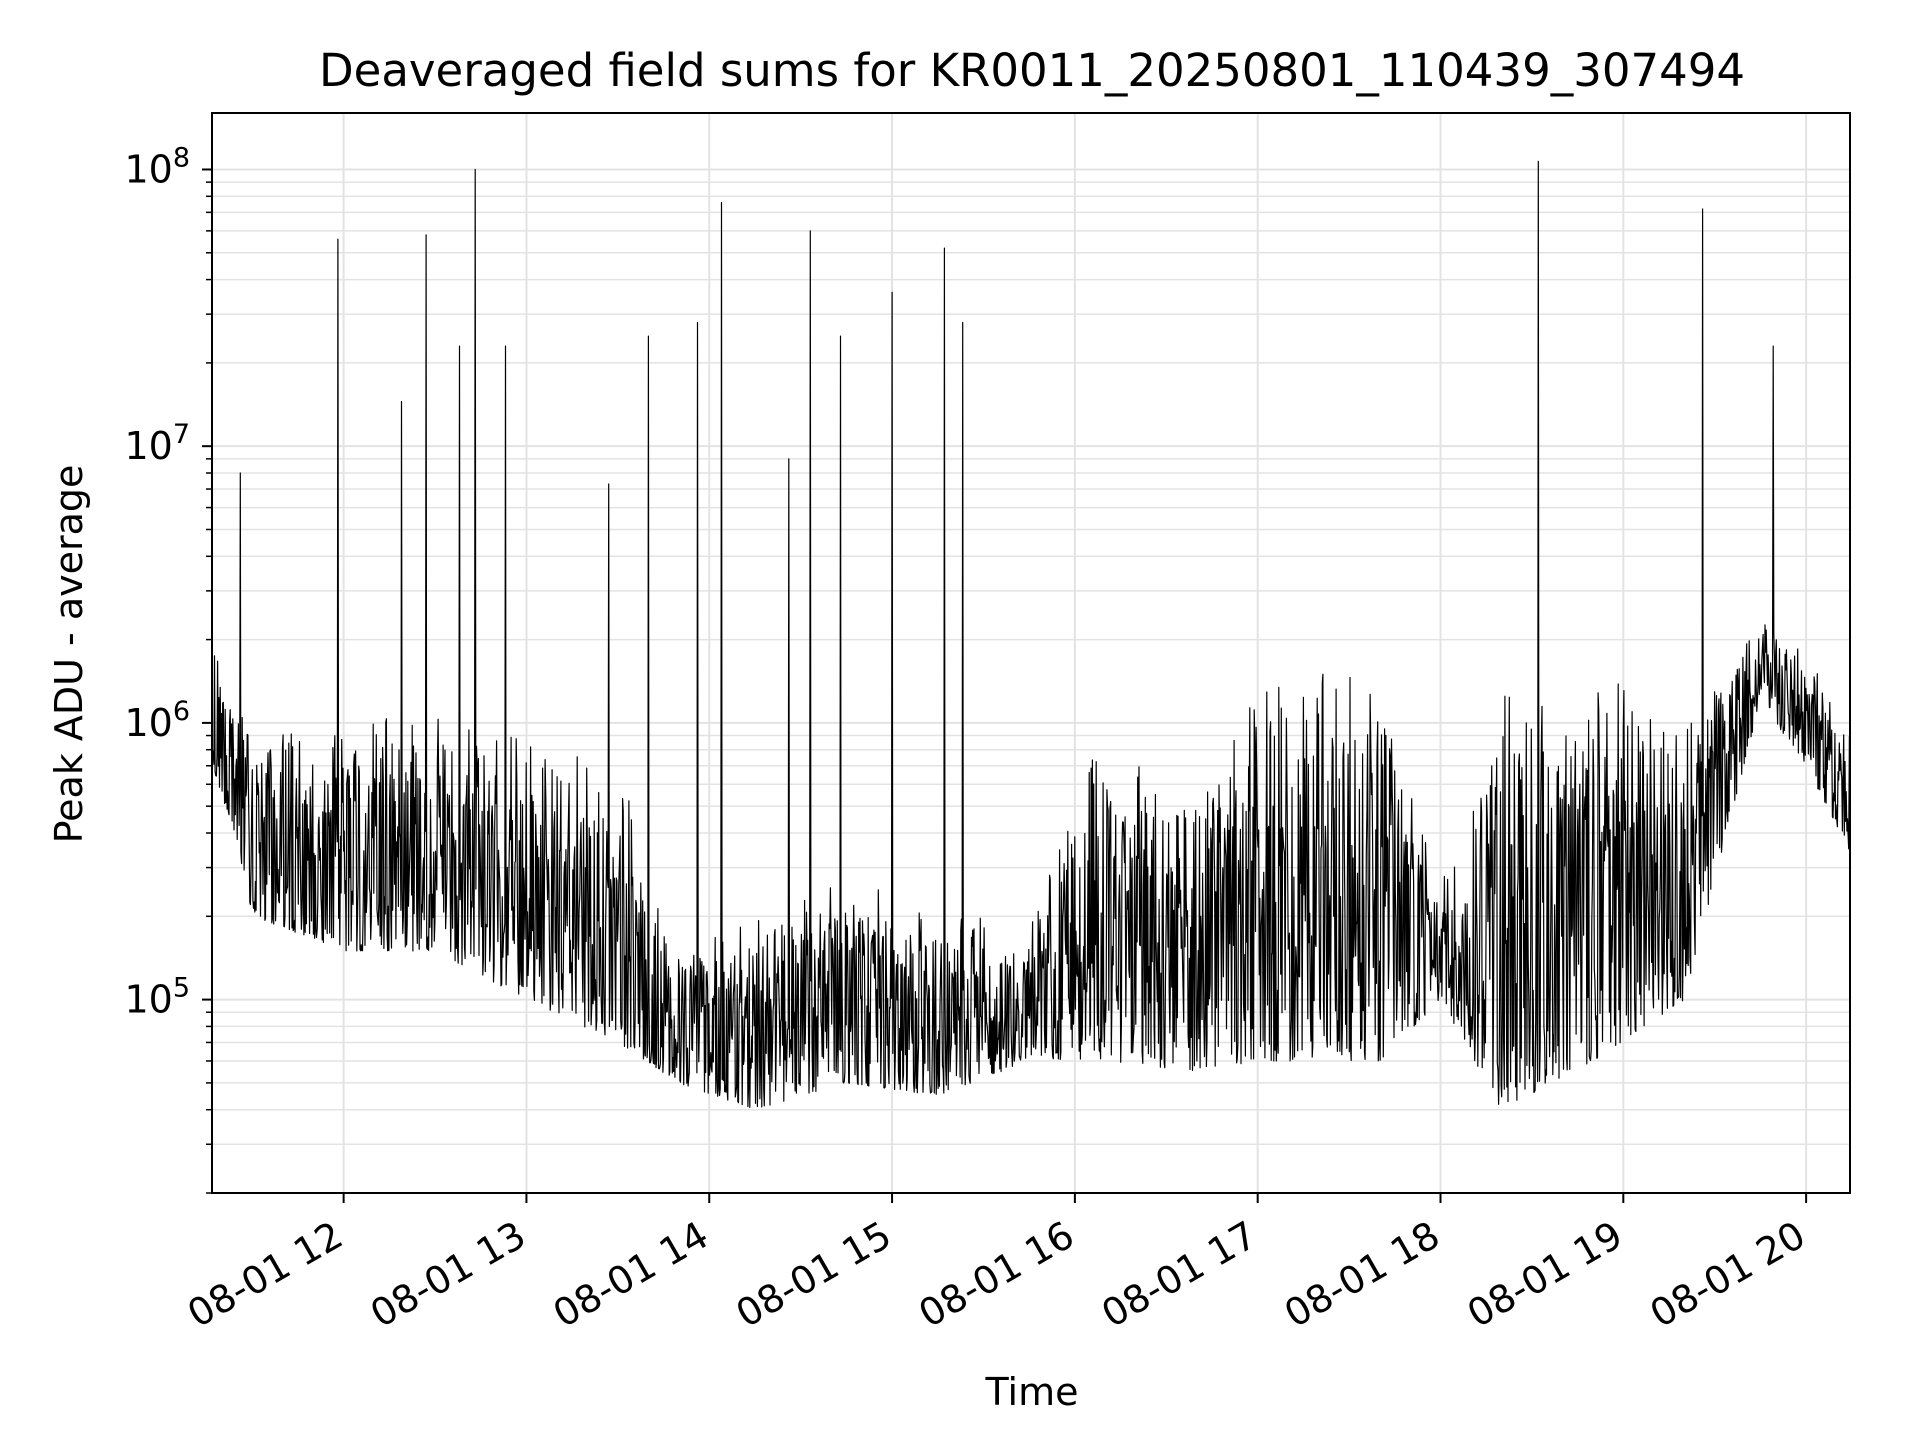 The height and width of the screenshot is (1440, 1920). I want to click on y-tick-label: 106, so click(157, 720).